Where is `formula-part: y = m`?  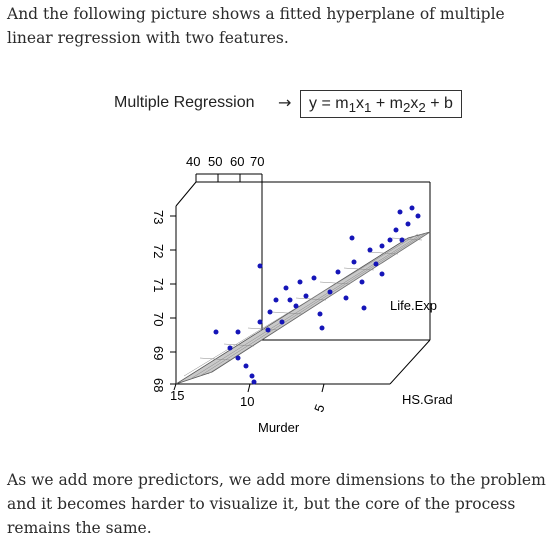
formula-part: y = m is located at coordinates (329, 103).